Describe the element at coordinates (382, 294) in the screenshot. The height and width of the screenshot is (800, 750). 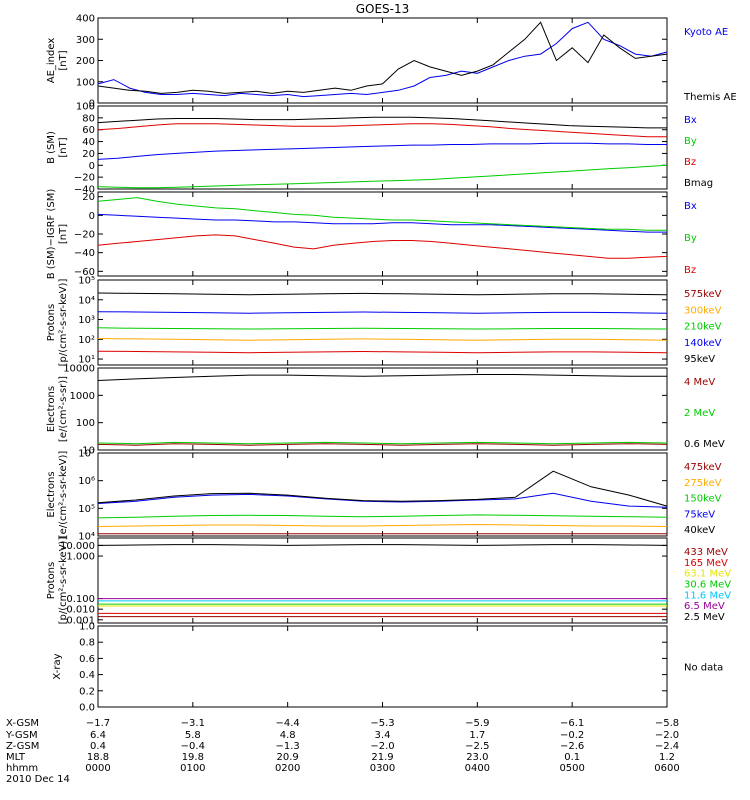
I see `series-line-95kev` at that location.